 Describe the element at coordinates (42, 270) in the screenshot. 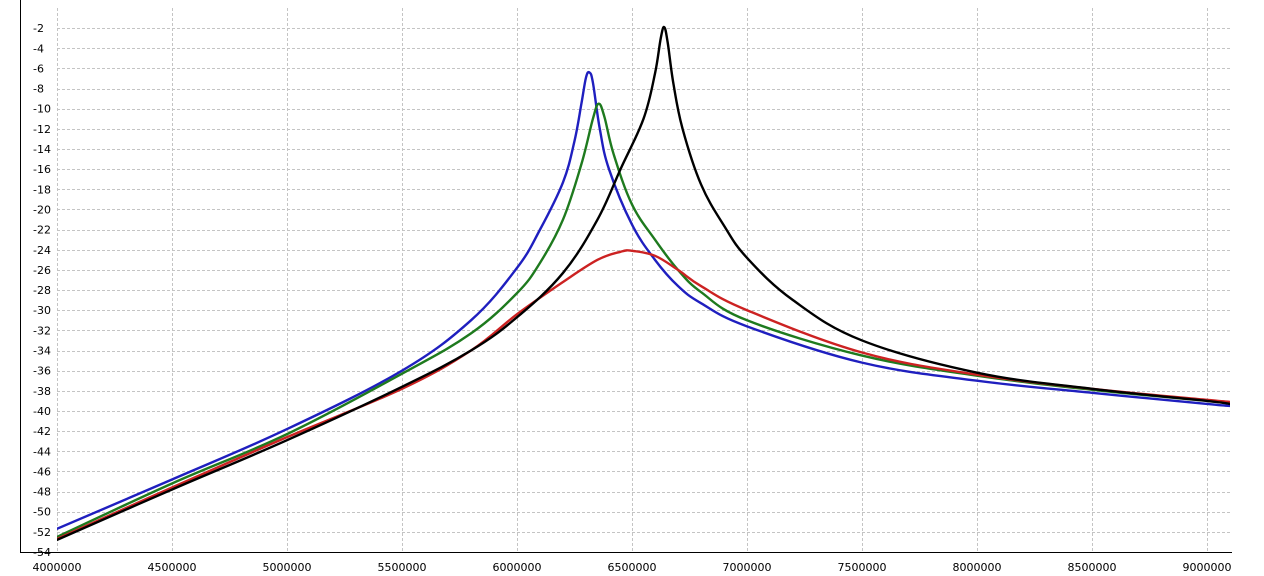

I see `y-tick-label: -26` at that location.